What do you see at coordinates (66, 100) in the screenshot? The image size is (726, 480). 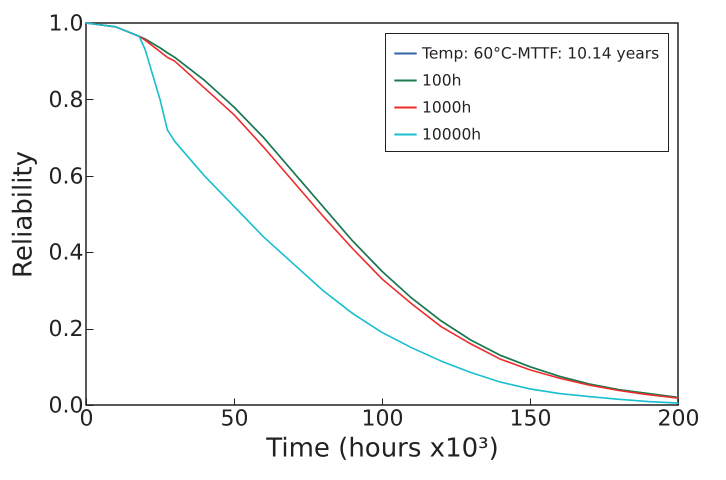 I see `y-tick-label: 0.8` at bounding box center [66, 100].